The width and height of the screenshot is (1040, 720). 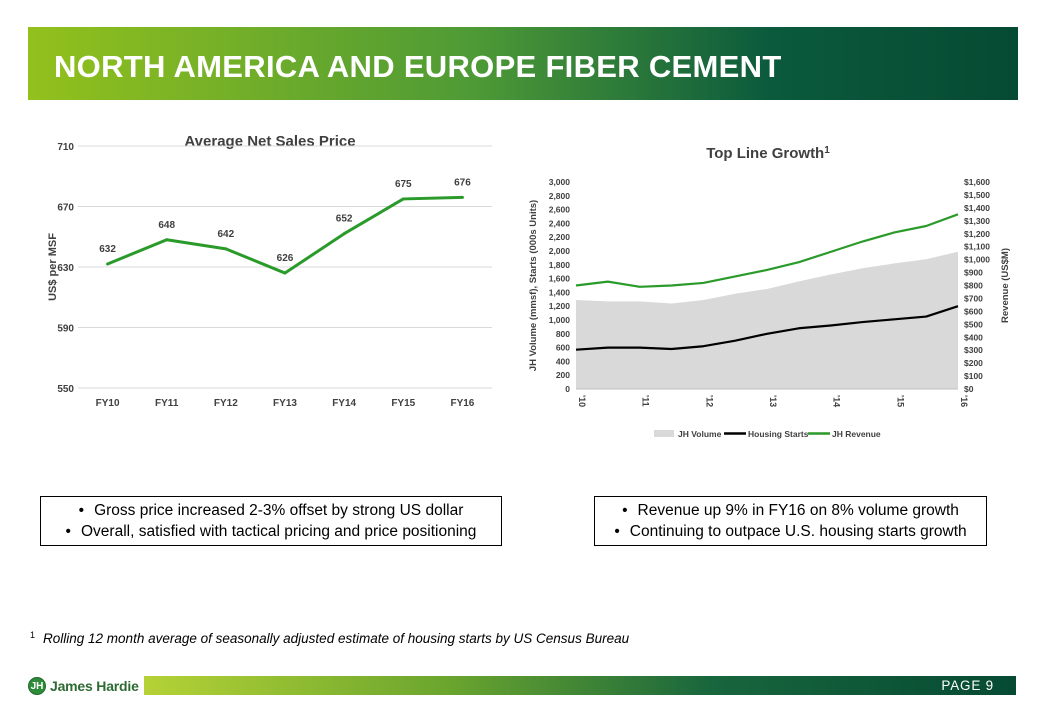 I want to click on logo-mark-icon: JH, so click(x=37, y=686).